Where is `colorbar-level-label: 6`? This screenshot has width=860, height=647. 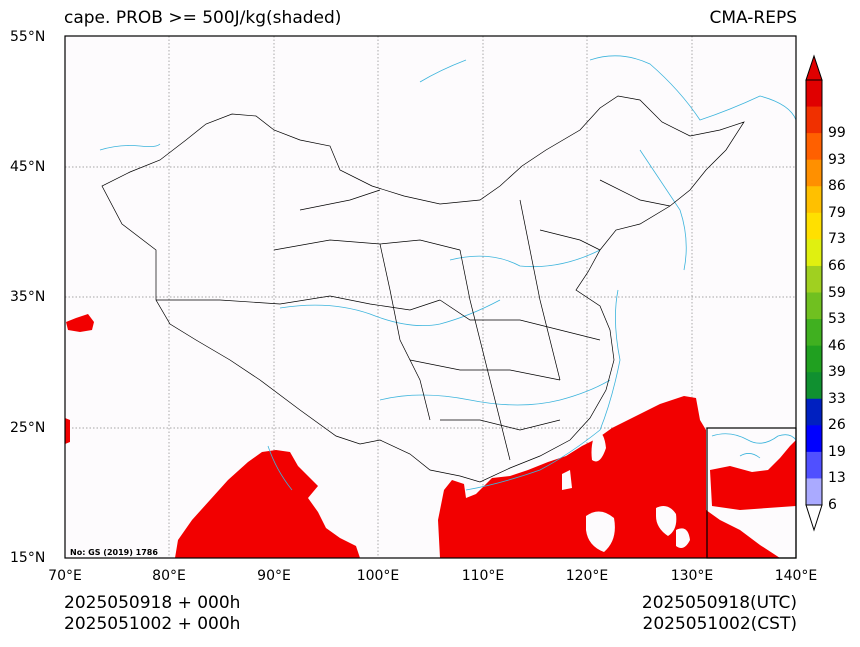 colorbar-level-label: 6 is located at coordinates (832, 505).